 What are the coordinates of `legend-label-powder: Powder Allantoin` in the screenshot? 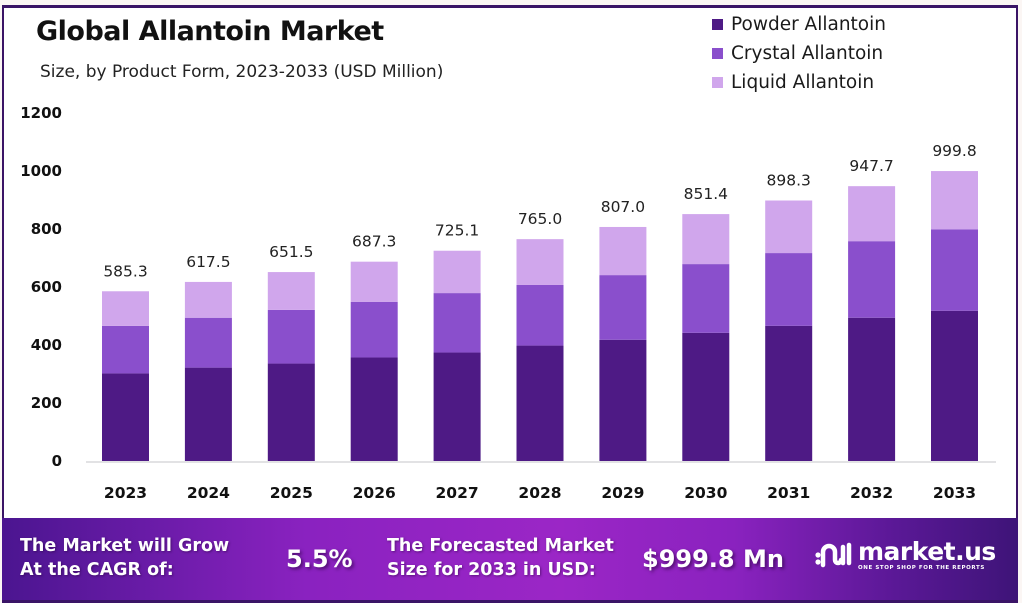 It's located at (808, 24).